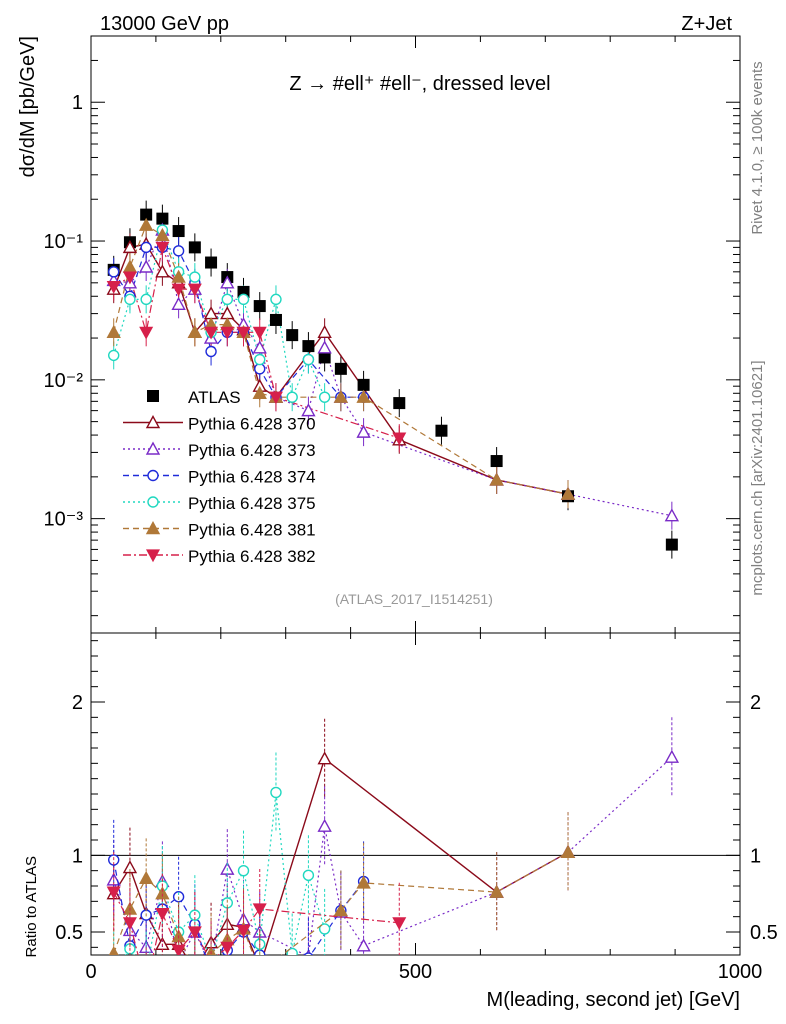 This screenshot has height=1024, width=786. I want to click on x-tick-label: 500, so click(415, 972).